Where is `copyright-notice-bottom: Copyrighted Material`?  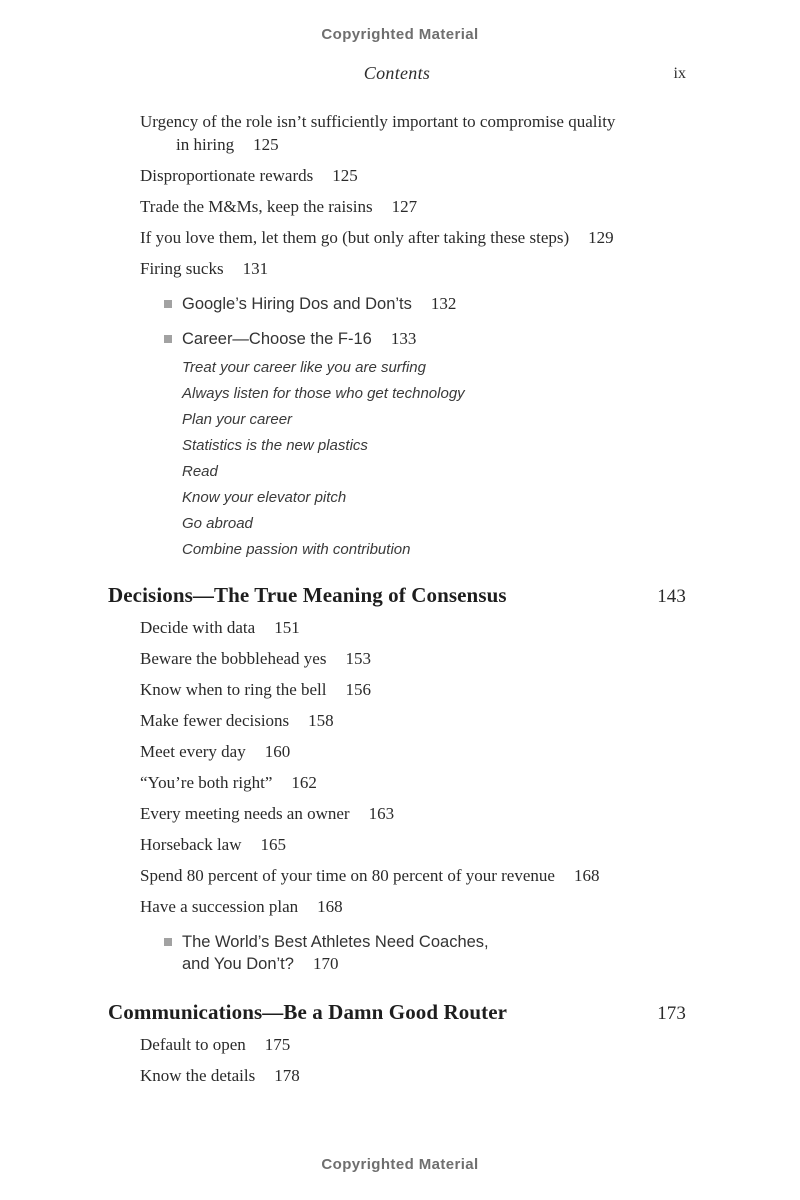
copyright-notice-bottom: Copyrighted Material is located at coordinates (400, 1164).